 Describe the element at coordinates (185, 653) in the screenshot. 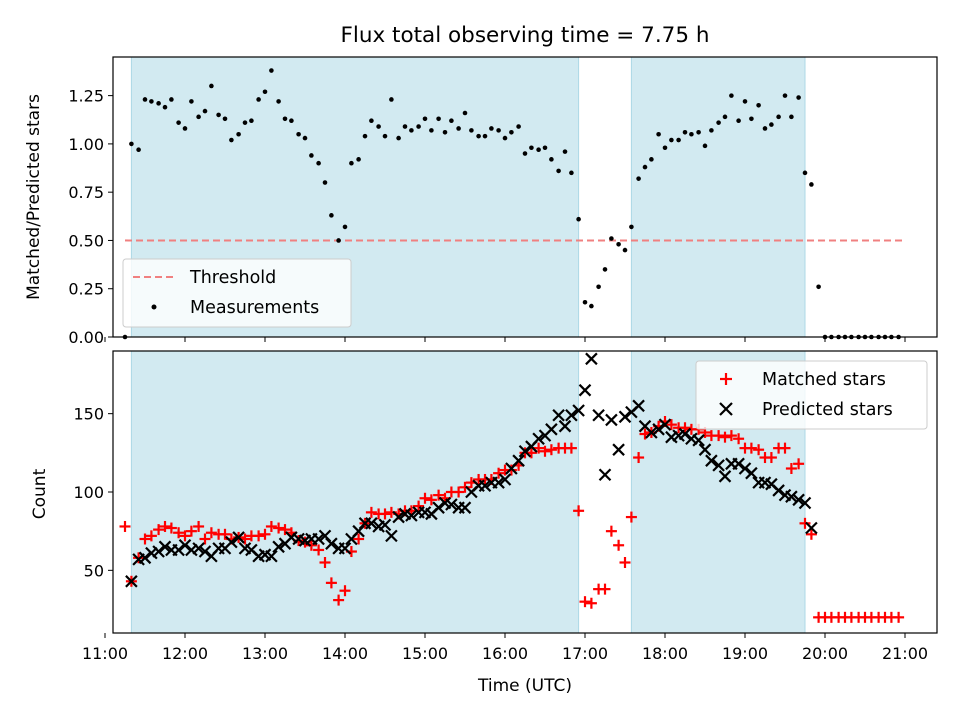

I see `x-tick-label: 12:00` at that location.